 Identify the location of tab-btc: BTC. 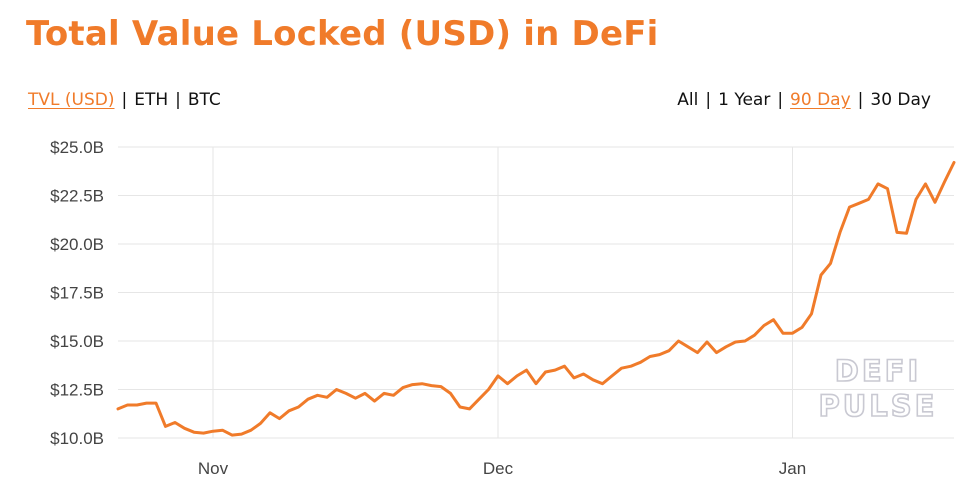
(204, 100).